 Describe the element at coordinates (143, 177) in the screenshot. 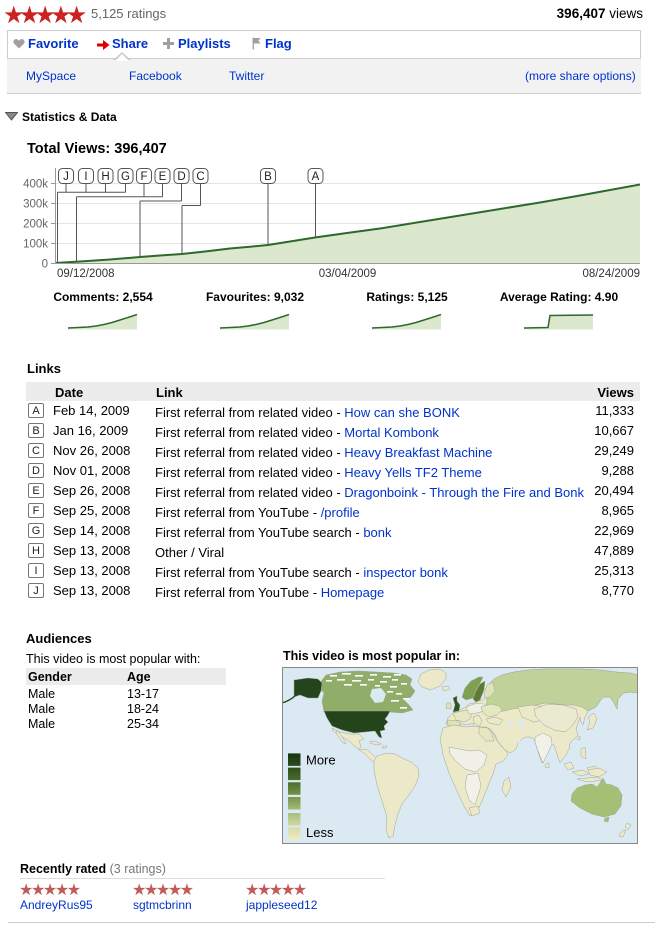

I see `svg-text: F` at that location.